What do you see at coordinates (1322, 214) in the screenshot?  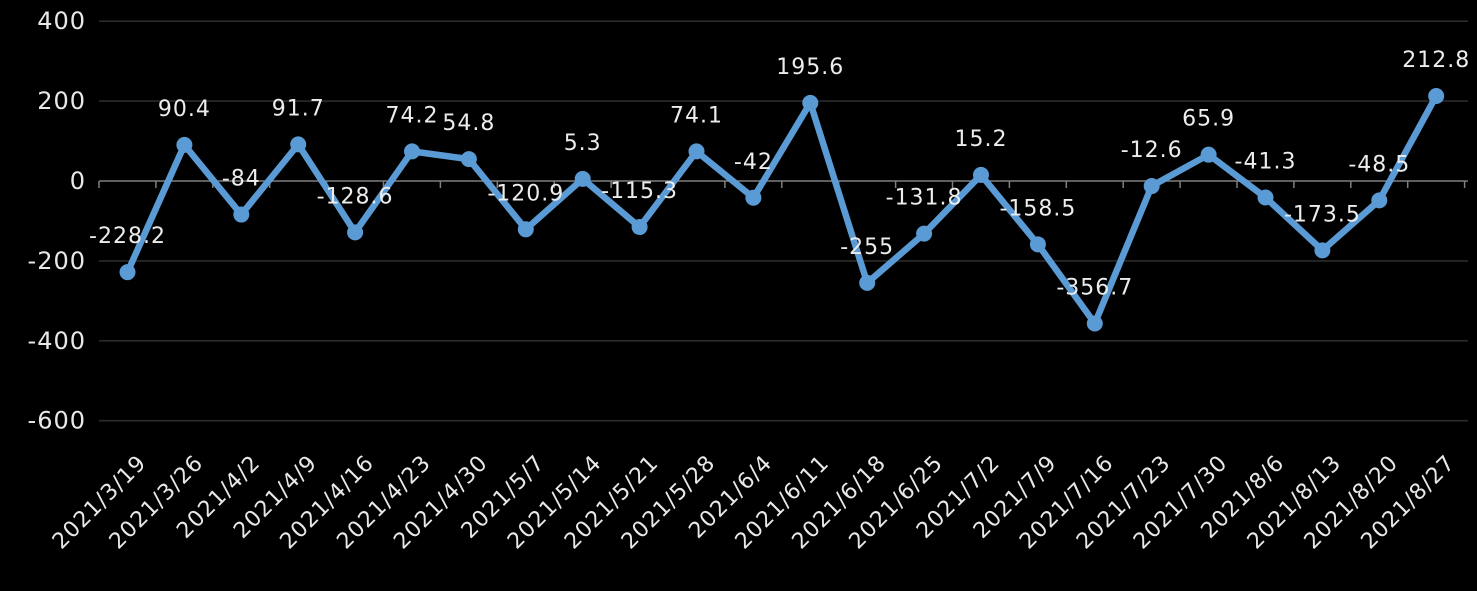 I see `data-label: -173.5` at bounding box center [1322, 214].